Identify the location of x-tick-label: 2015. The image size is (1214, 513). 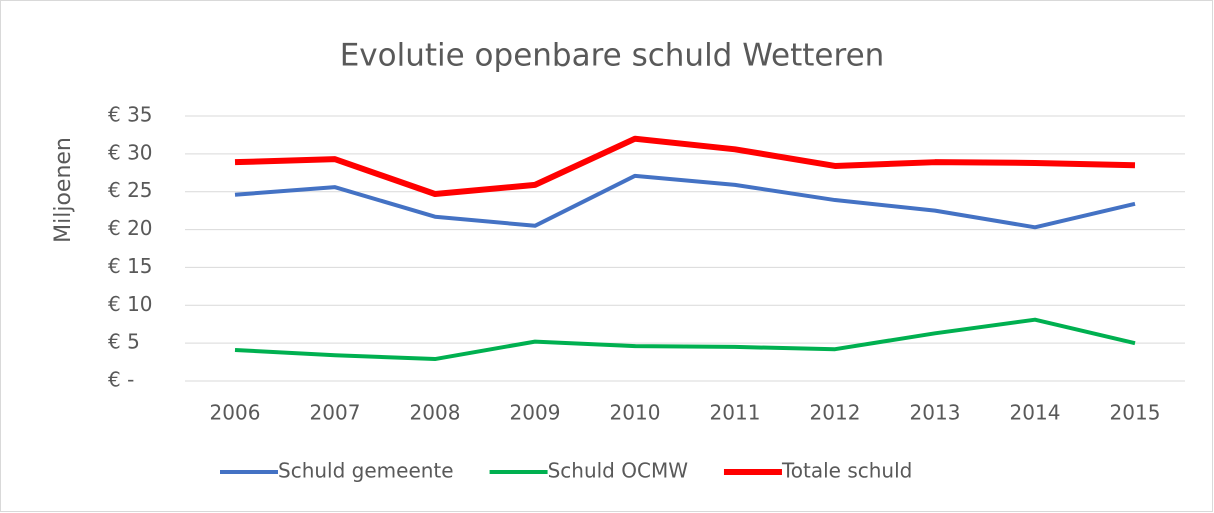
(1135, 413).